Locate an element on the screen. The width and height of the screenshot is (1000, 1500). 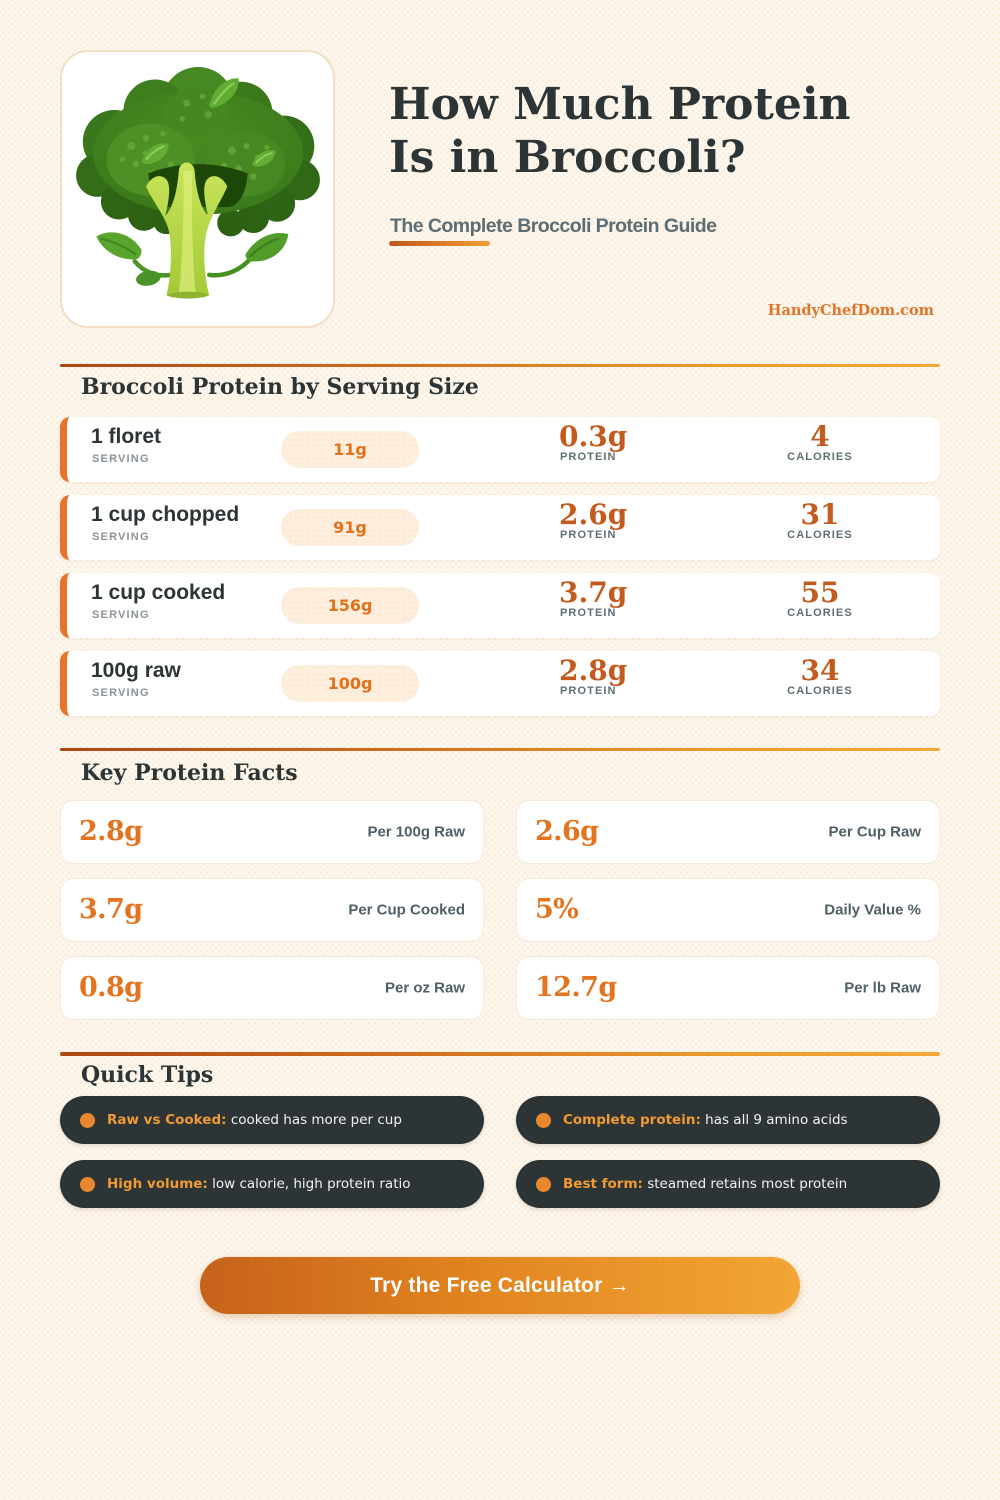
grams-pill: 11g is located at coordinates (350, 449).